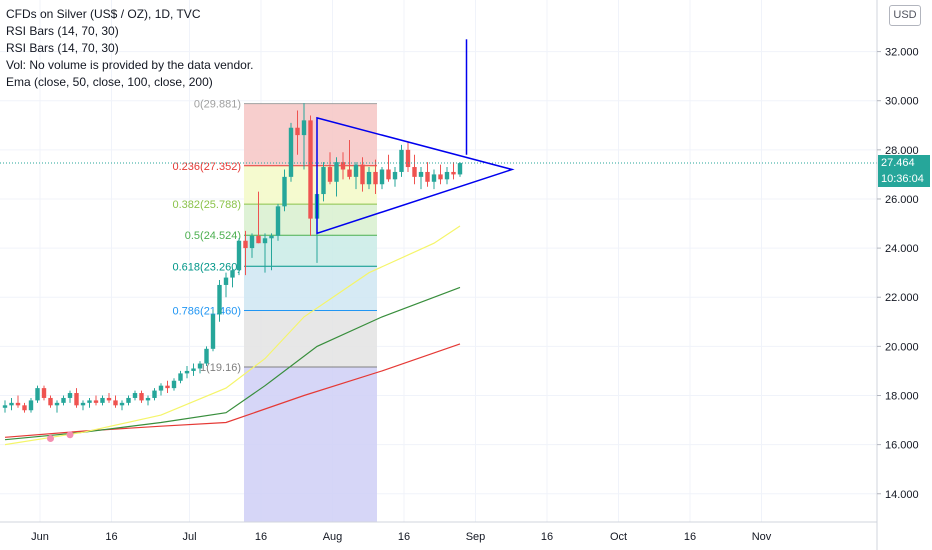 Image resolution: width=932 pixels, height=550 pixels. What do you see at coordinates (904, 179) in the screenshot?
I see `bar-countdown-label: 10:36:04` at bounding box center [904, 179].